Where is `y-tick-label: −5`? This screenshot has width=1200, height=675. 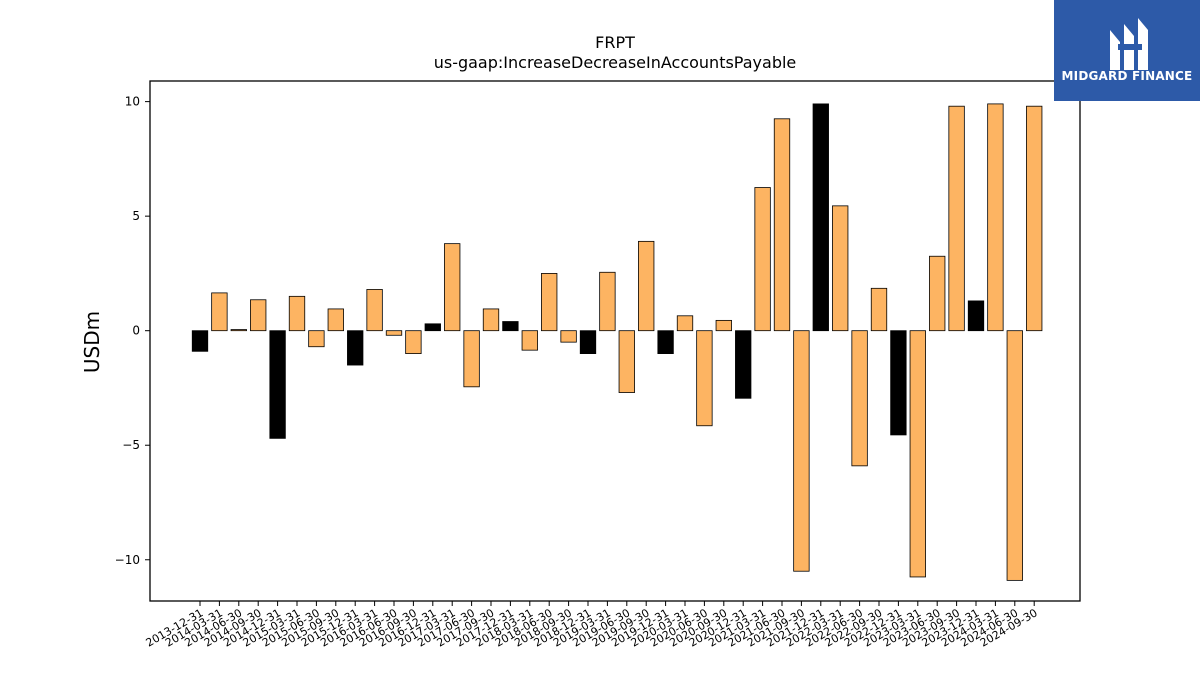 y-tick-label: −5 is located at coordinates (131, 445).